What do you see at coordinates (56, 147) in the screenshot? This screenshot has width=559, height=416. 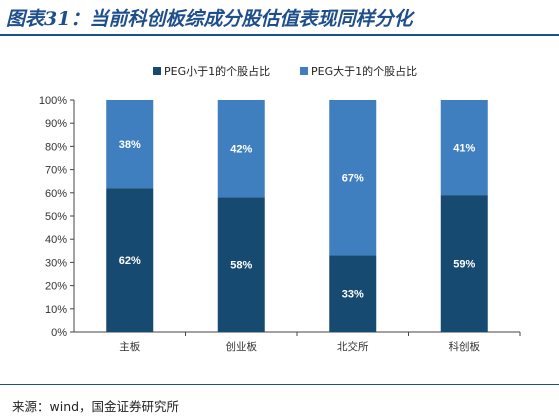 I see `y-tick-label: 80%` at bounding box center [56, 147].